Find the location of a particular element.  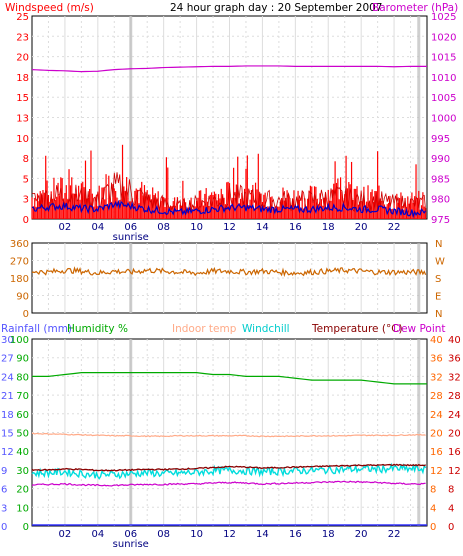

hum-y-tick: 30 is located at coordinates (22, 471).